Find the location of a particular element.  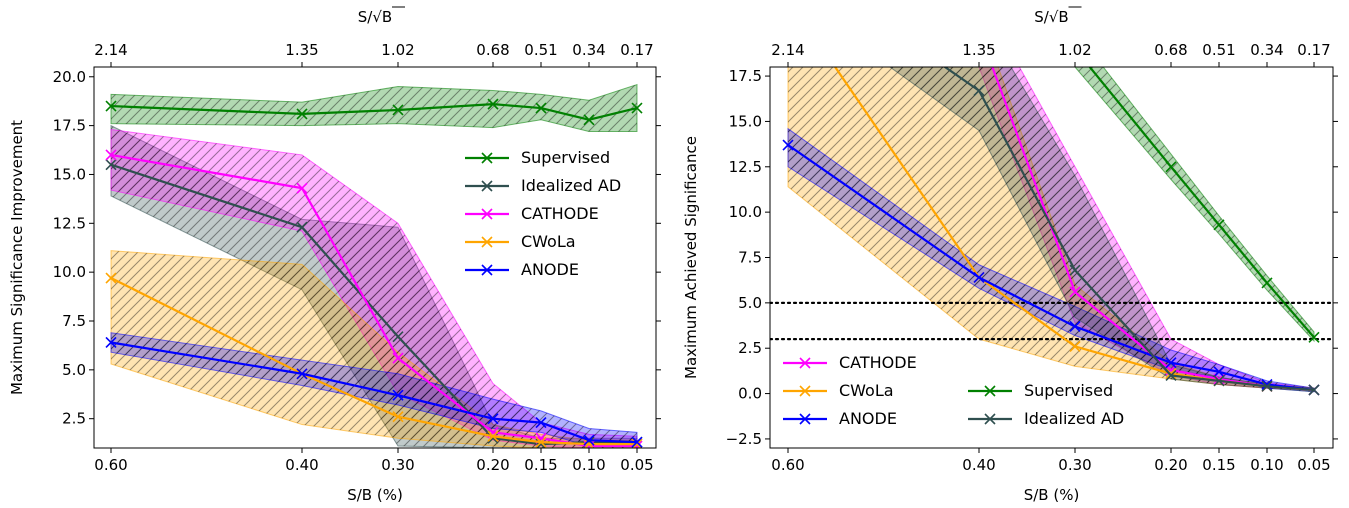

y-tick-label: 0.0 is located at coordinates (750, 394).